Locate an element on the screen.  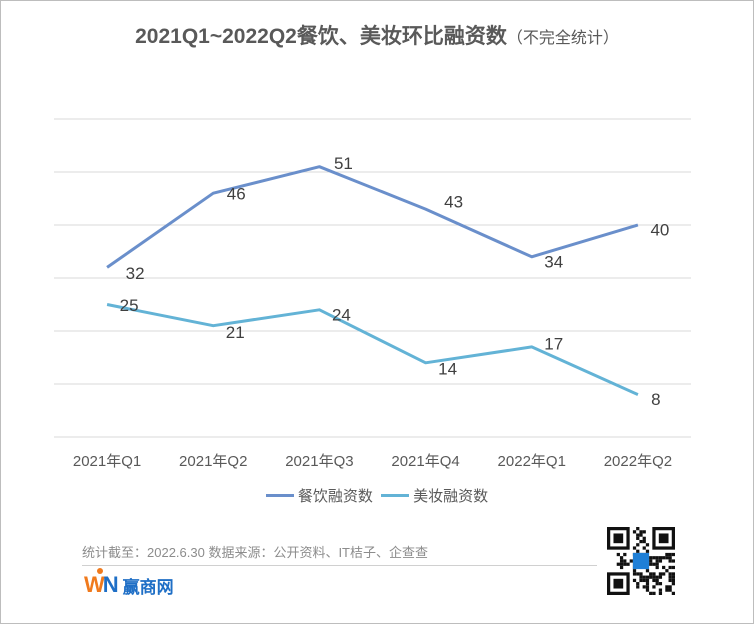
legend-label-catering: 餐饮融资数 is located at coordinates (335, 496).